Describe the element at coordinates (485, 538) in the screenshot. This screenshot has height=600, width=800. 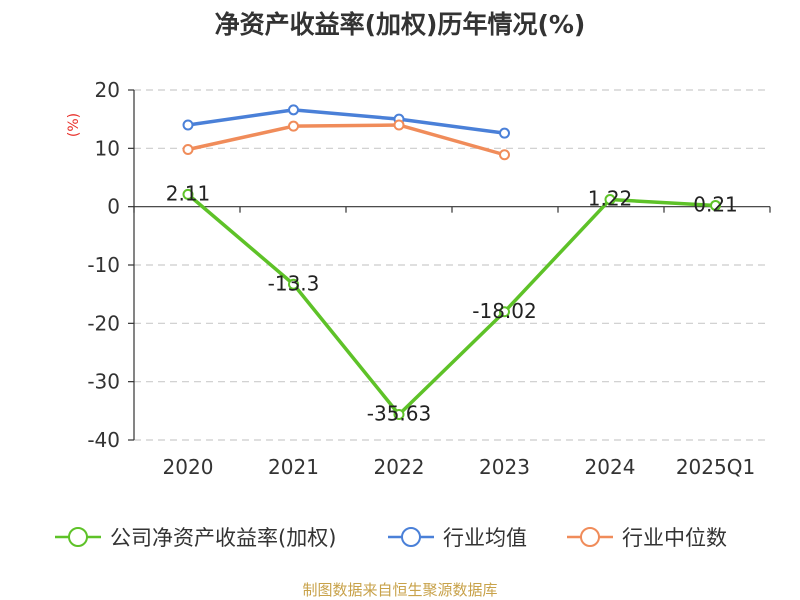
I see `legend-label: 行业均值` at that location.